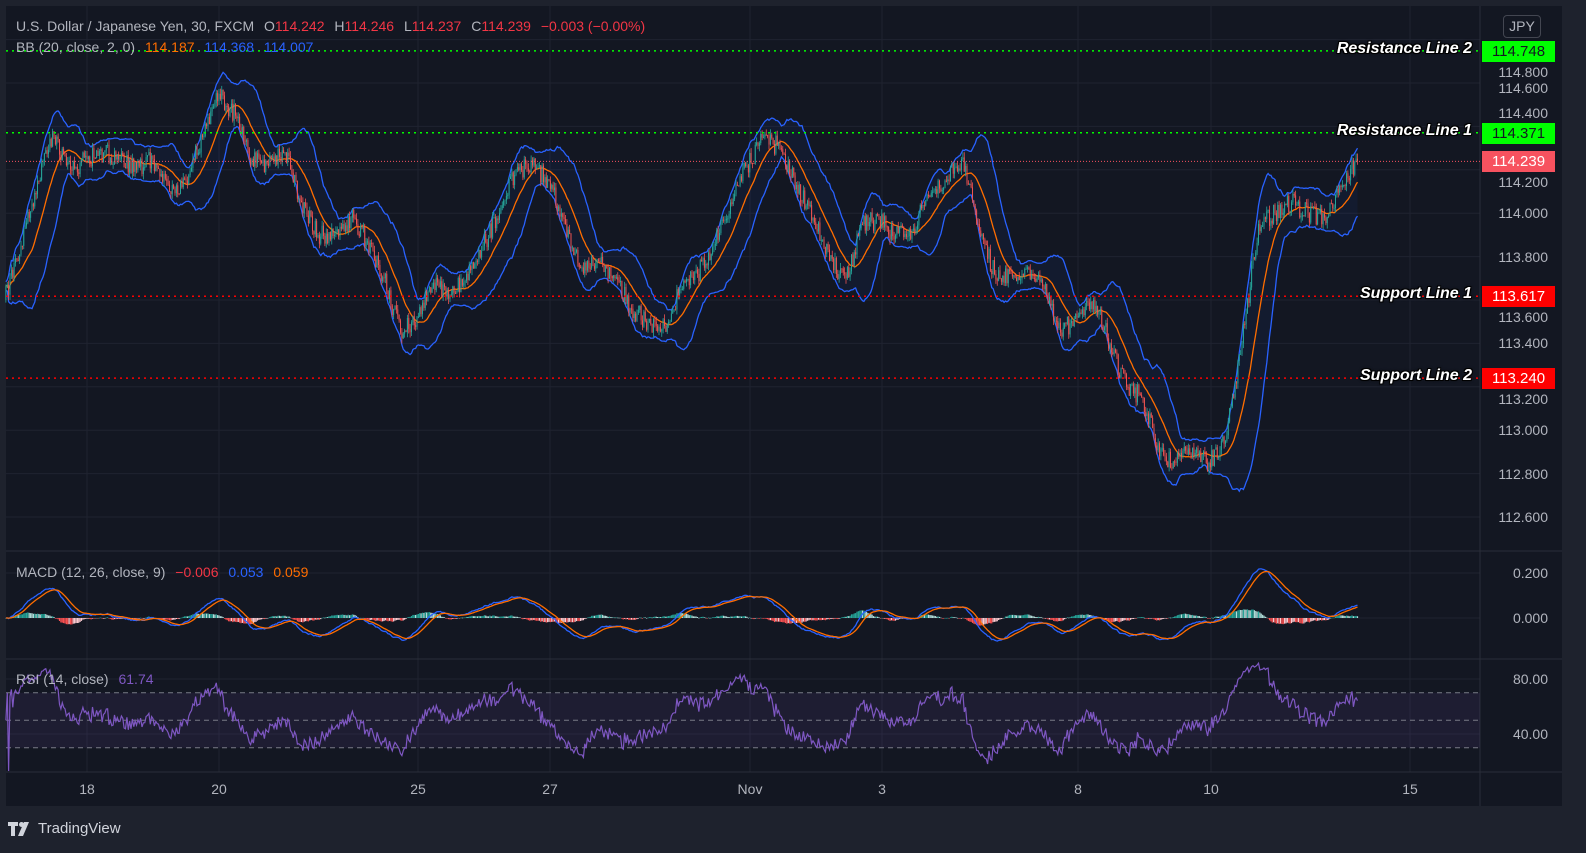  Describe the element at coordinates (88, 679) in the screenshot. I see `rsi-legend: RSI (14, close) 61.74` at that location.